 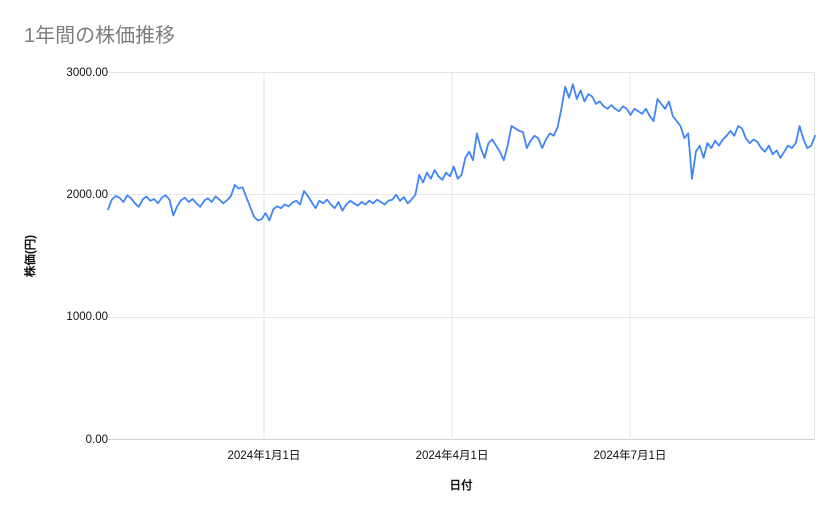 I want to click on y-tick-label: 2000.00, so click(x=87, y=194).